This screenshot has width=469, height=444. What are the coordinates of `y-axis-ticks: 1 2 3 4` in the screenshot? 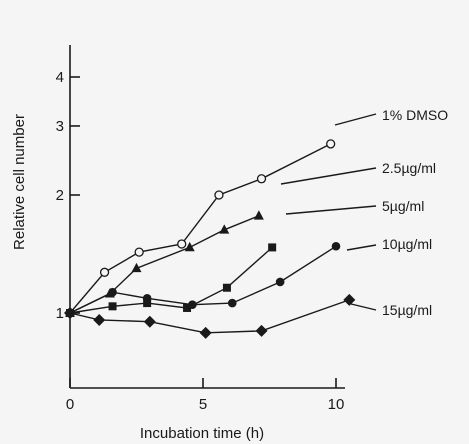 It's located at (68, 195).